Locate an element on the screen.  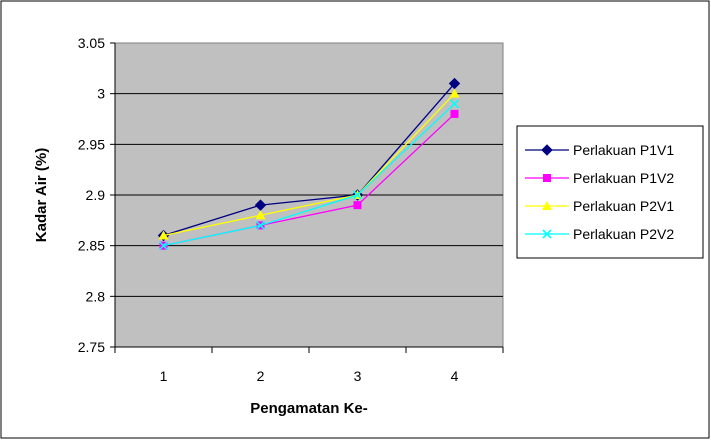
legend-item: Perlakuan P1V2 is located at coordinates (599, 178).